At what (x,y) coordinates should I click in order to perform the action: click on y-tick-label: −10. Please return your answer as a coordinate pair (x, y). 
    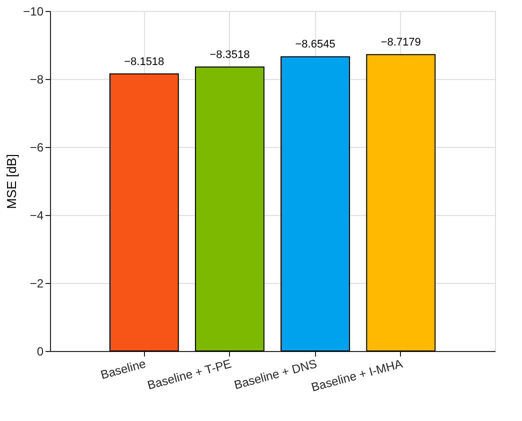
    Looking at the image, I should click on (33, 11).